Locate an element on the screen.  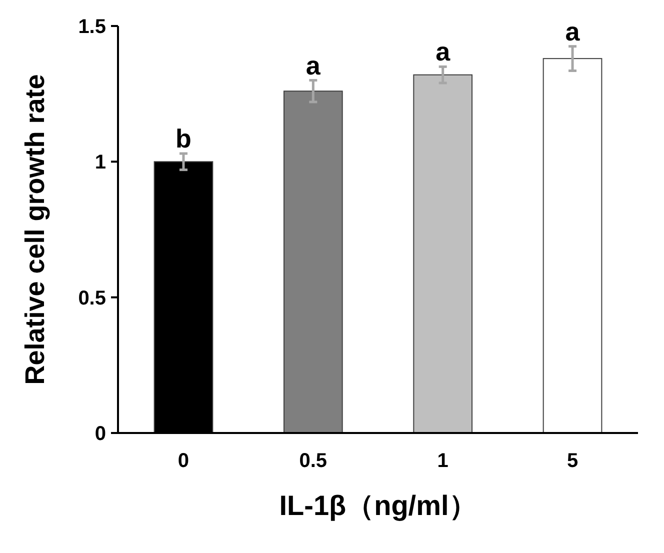
y-tick-label: 0.5 is located at coordinates (92, 298).